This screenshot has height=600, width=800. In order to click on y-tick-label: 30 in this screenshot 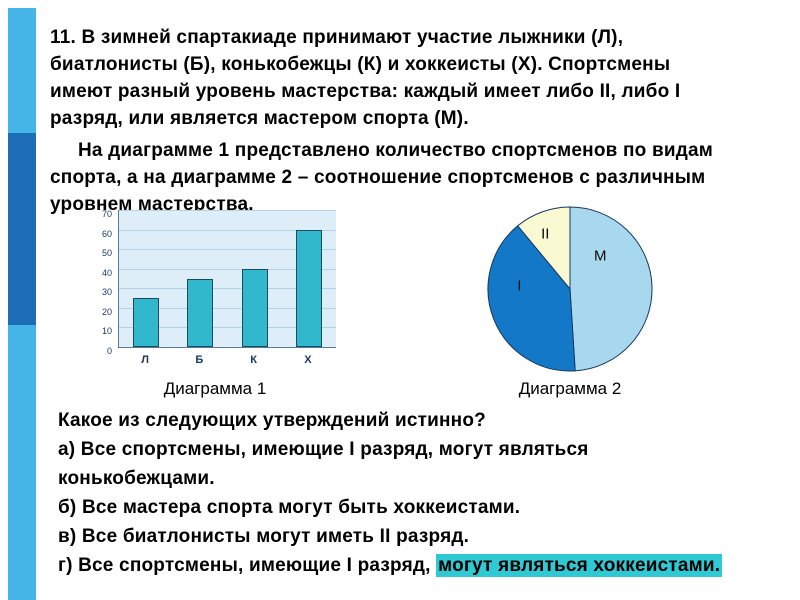, I will do `click(106, 292)`.